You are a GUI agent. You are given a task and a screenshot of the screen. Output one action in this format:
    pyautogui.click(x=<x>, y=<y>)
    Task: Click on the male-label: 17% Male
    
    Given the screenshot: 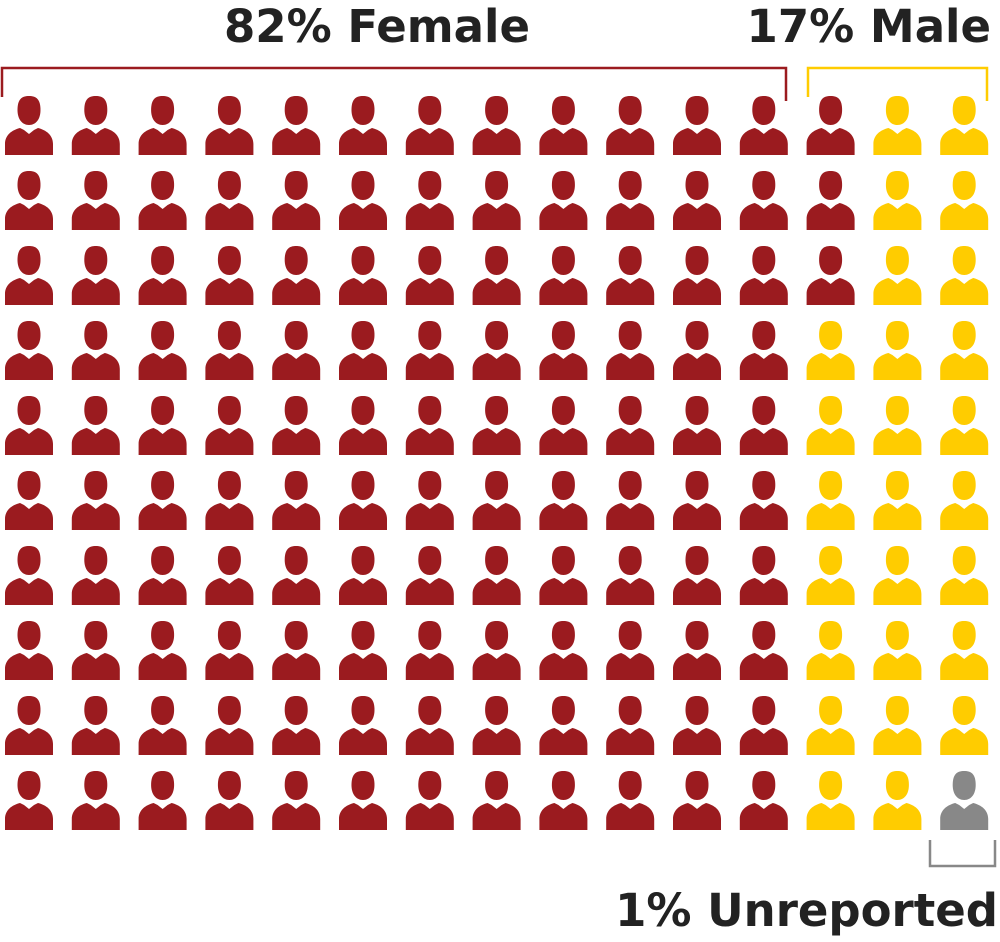 What is the action you would take?
    pyautogui.click(x=869, y=26)
    